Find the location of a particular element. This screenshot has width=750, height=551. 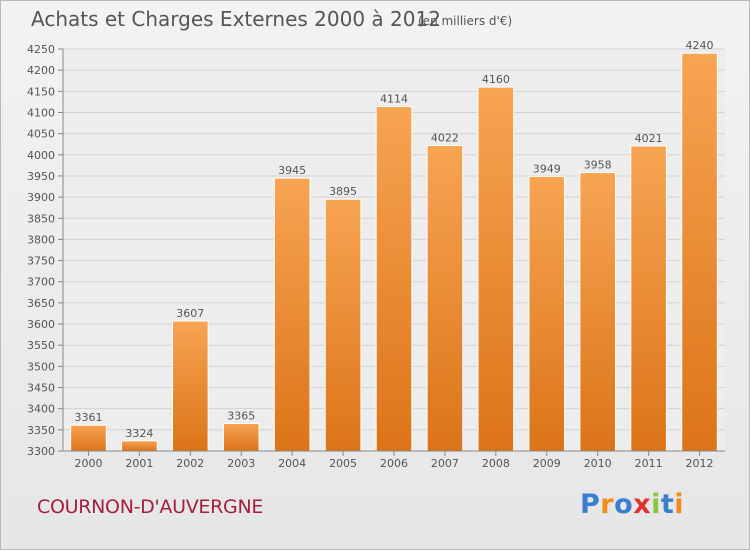

y-tick-label: 3400 is located at coordinates (41, 409).